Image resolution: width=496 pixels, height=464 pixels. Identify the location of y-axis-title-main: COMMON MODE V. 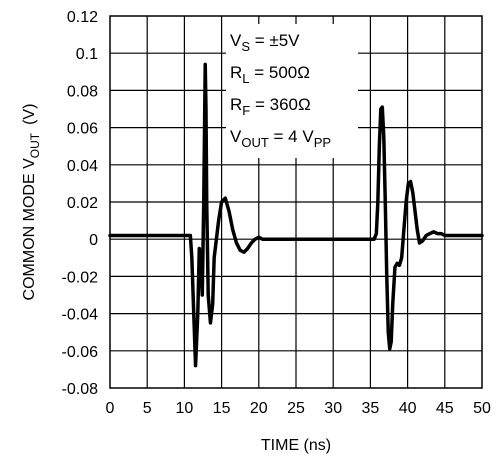
(29, 229).